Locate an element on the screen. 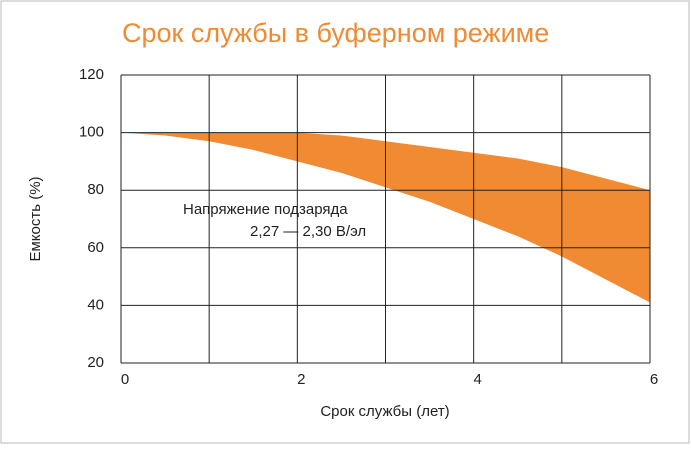 This screenshot has width=691, height=450. x-tick-label: 6 is located at coordinates (654, 379).